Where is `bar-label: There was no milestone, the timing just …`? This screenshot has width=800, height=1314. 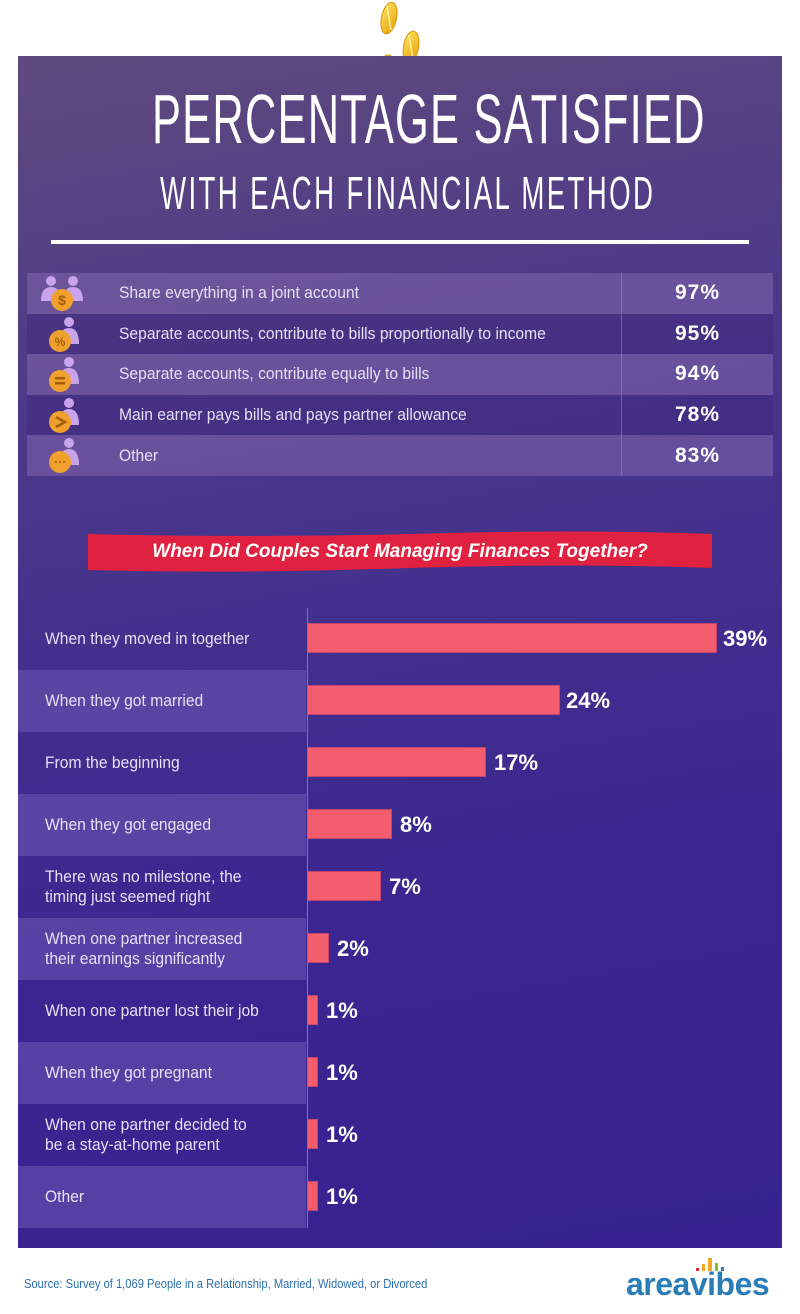
bar-label: There was no milestone, the timing just … is located at coordinates (143, 886).